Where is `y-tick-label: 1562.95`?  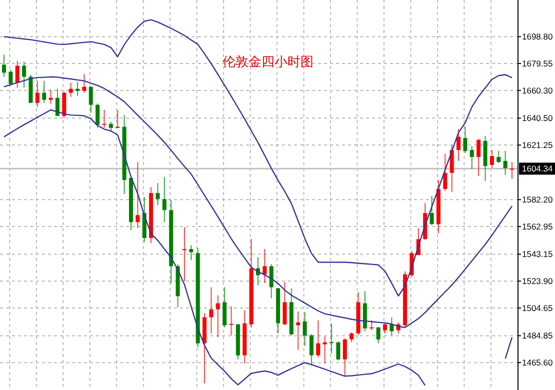 y-tick-label: 1562.95 is located at coordinates (537, 227).